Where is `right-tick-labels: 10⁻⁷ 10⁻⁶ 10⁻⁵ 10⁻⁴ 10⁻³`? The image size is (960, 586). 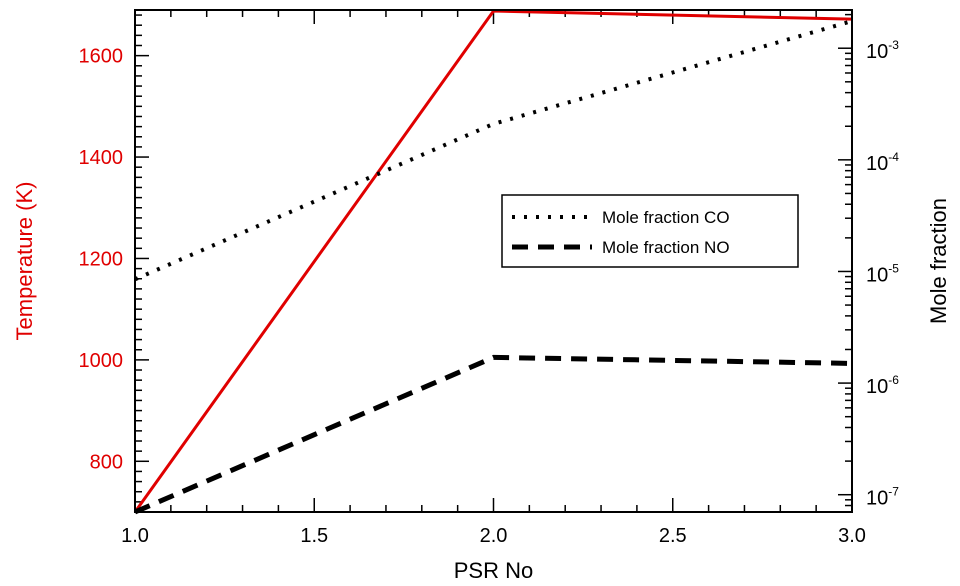 right-tick-labels: 10⁻⁷ 10⁻⁶ 10⁻⁵ 10⁻⁴ 10⁻³ is located at coordinates (882, 273).